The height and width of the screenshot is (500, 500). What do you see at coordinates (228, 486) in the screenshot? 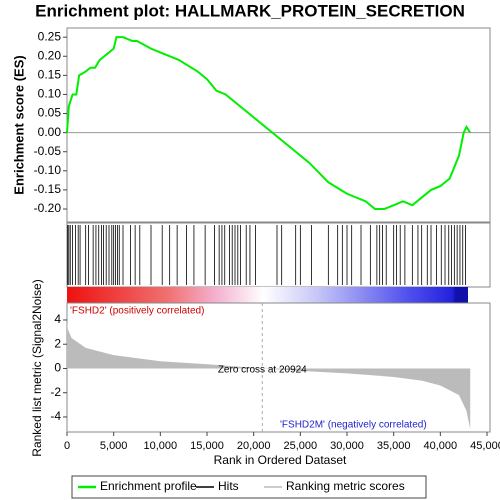
I see `legend-label: Hits` at bounding box center [228, 486].